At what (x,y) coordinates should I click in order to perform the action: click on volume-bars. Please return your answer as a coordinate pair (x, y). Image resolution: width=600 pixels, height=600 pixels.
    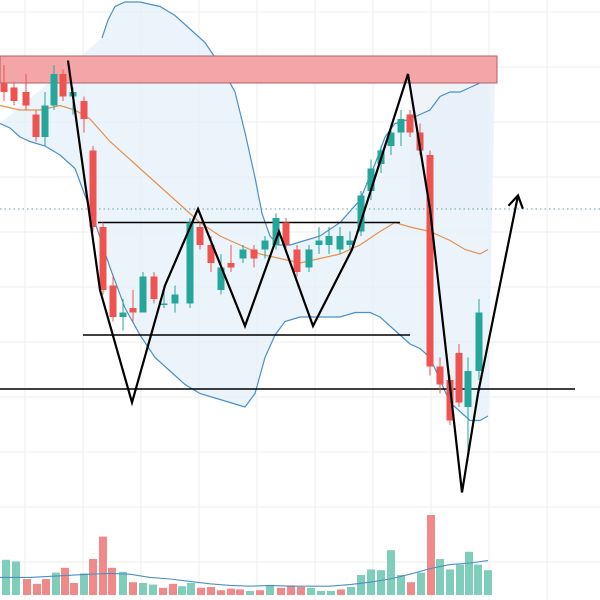
    Looking at the image, I should click on (246, 555).